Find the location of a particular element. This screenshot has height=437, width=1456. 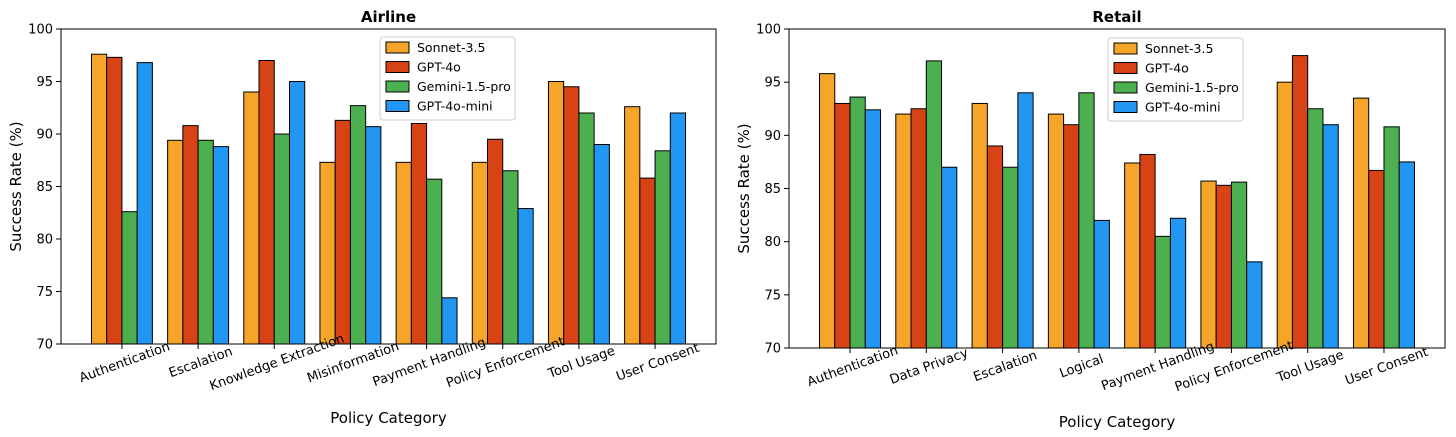

bar-gemini-1-5-pro-knowledge-extraction is located at coordinates (281, 239).